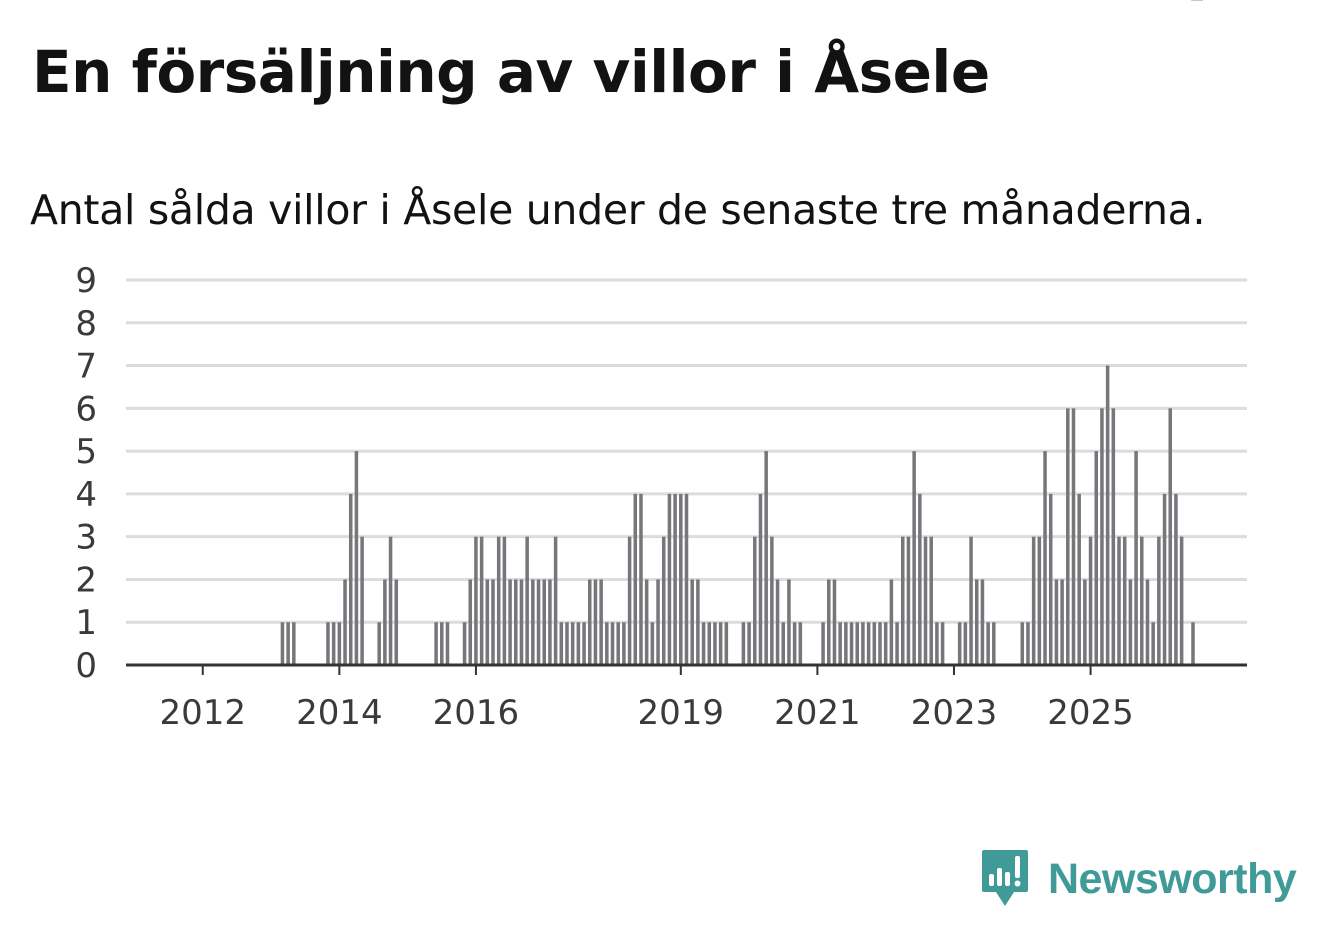 The width and height of the screenshot is (1322, 939). What do you see at coordinates (1172, 878) in the screenshot?
I see `brand-name: Newsworthy` at bounding box center [1172, 878].